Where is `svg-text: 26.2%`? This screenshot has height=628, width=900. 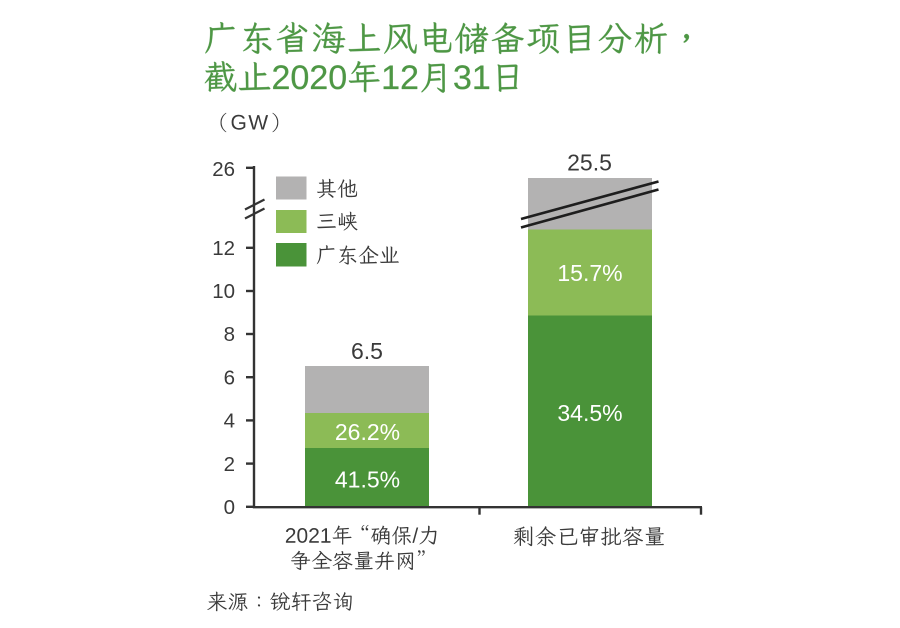
svg-text: 26.2% is located at coordinates (367, 432).